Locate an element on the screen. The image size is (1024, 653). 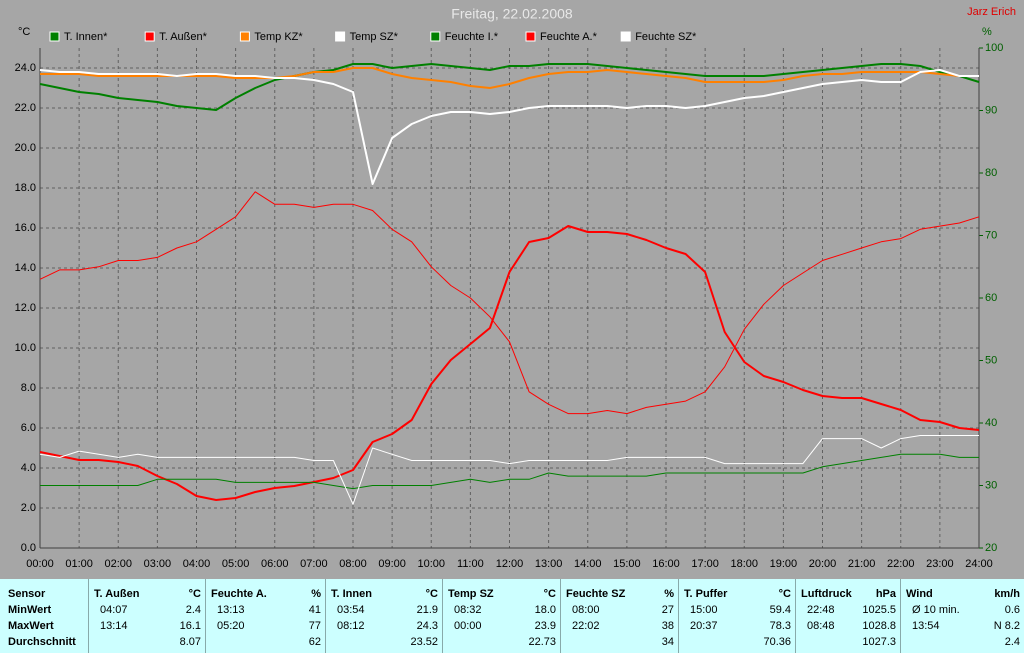
x-tick-label: 21:00 is located at coordinates (862, 564).